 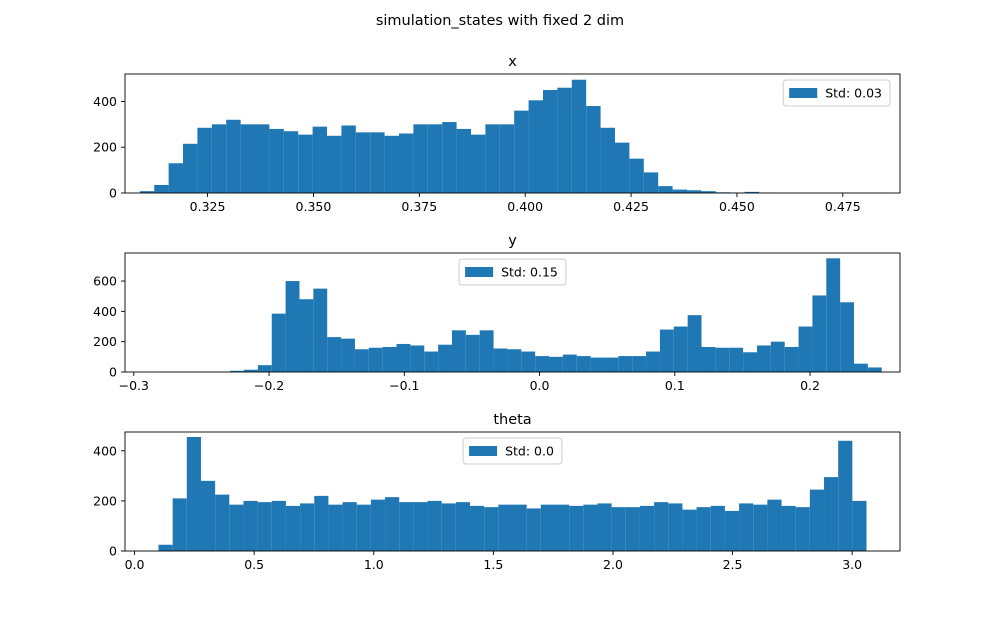 I want to click on x-tick-label: 1.0, so click(x=374, y=564).